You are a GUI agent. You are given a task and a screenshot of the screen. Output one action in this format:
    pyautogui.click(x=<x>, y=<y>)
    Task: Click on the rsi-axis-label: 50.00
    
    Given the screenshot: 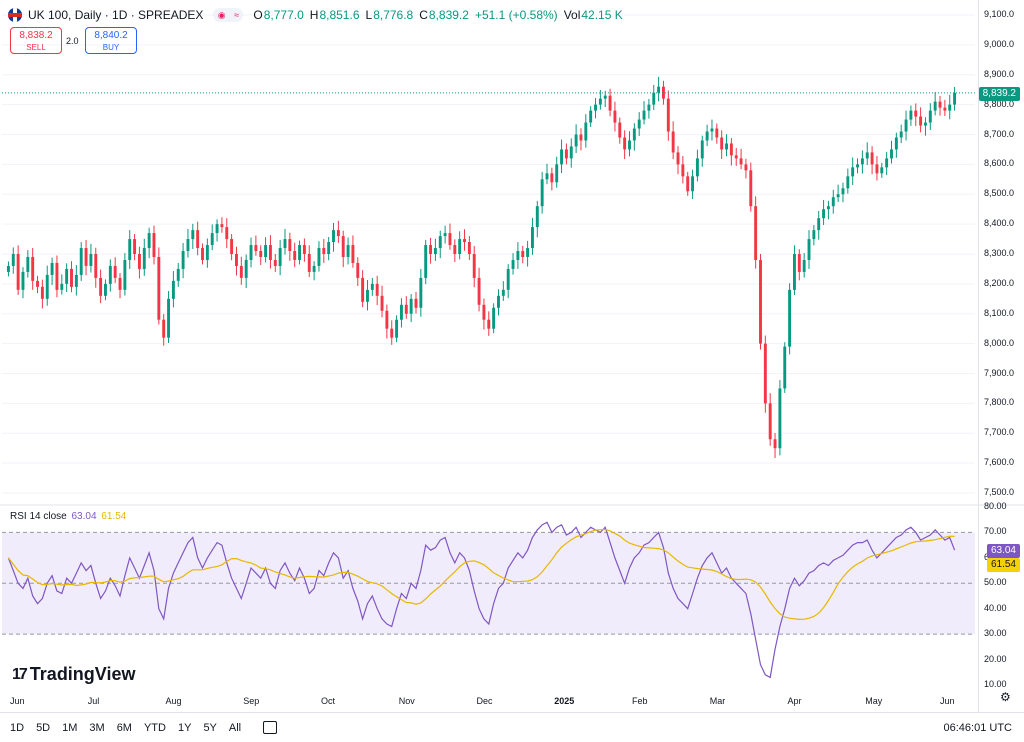 What is the action you would take?
    pyautogui.click(x=995, y=582)
    